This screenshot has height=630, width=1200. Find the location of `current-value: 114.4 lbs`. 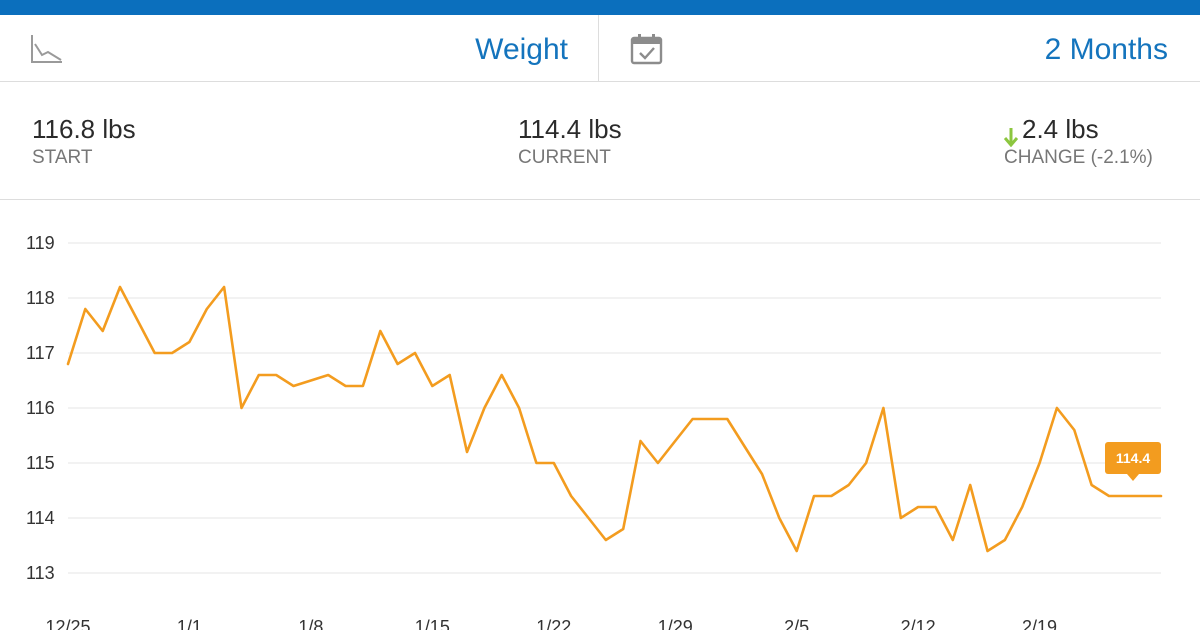

current-value: 114.4 lbs is located at coordinates (570, 129).